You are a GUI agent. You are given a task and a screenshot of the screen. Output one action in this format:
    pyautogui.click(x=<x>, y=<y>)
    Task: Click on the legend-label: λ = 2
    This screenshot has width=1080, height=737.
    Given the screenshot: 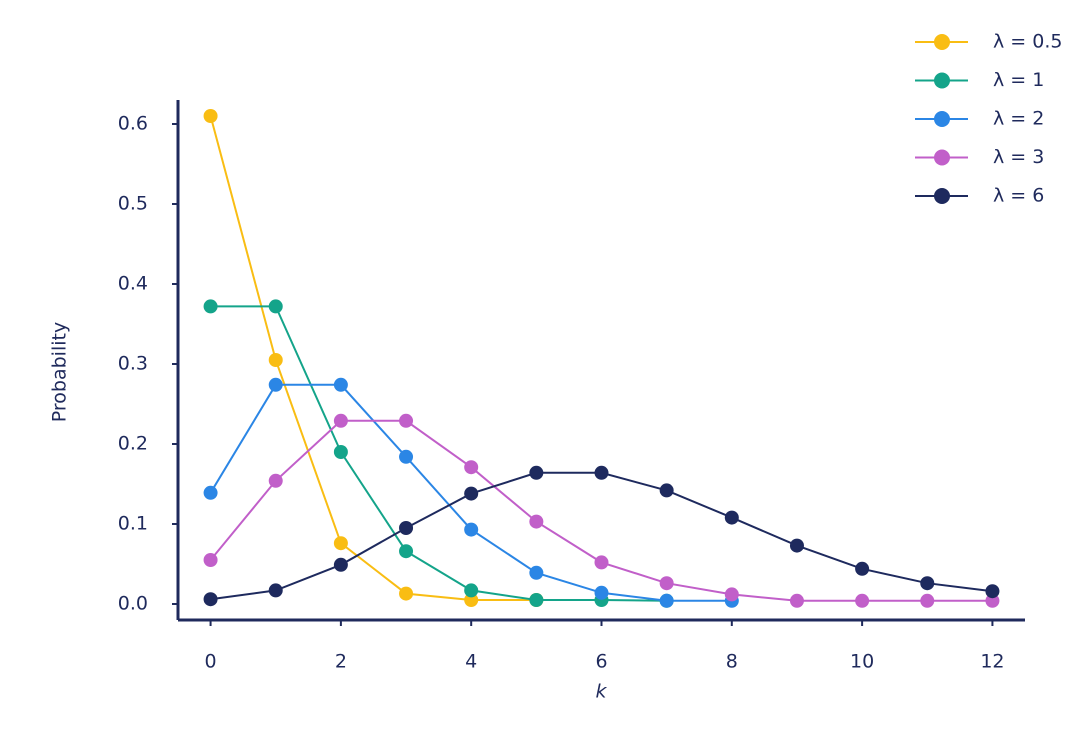 What is the action you would take?
    pyautogui.click(x=1018, y=119)
    